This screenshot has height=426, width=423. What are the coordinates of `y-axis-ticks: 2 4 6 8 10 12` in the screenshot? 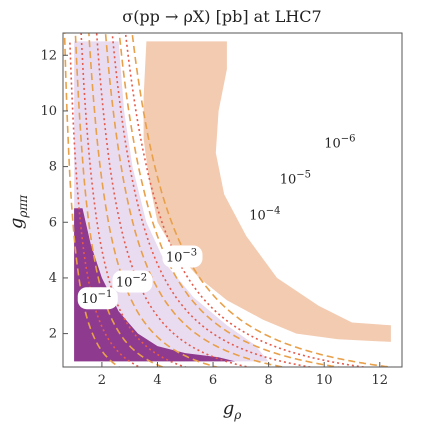 It's located at (54, 195).